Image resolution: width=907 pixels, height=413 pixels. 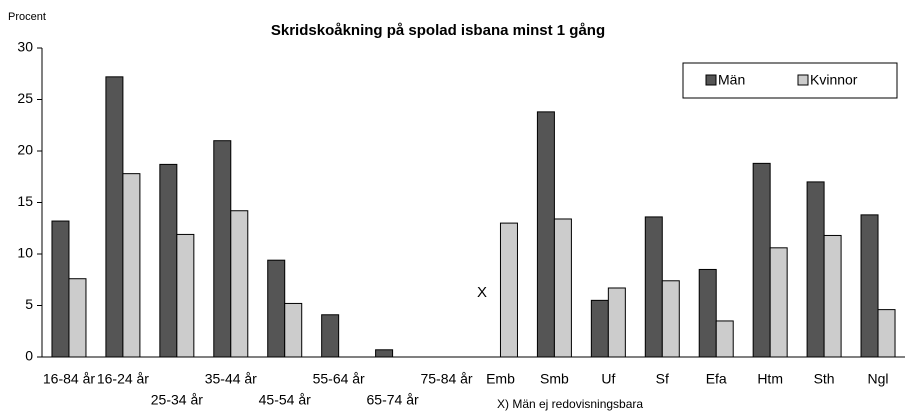 I want to click on x-tick-label: 16-24 år, so click(x=123, y=379).